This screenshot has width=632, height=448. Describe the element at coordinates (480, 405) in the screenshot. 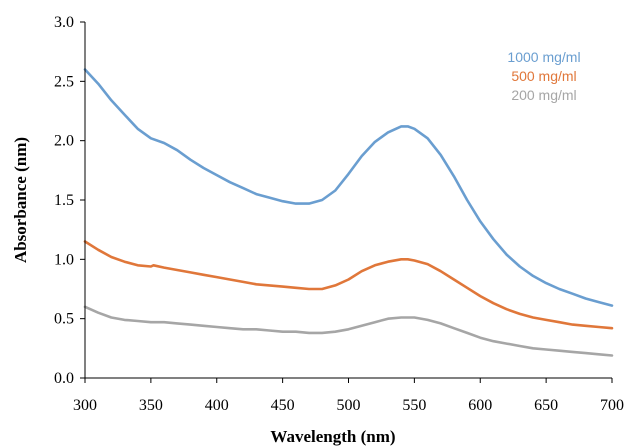

I see `x-tick-label: 600` at that location.